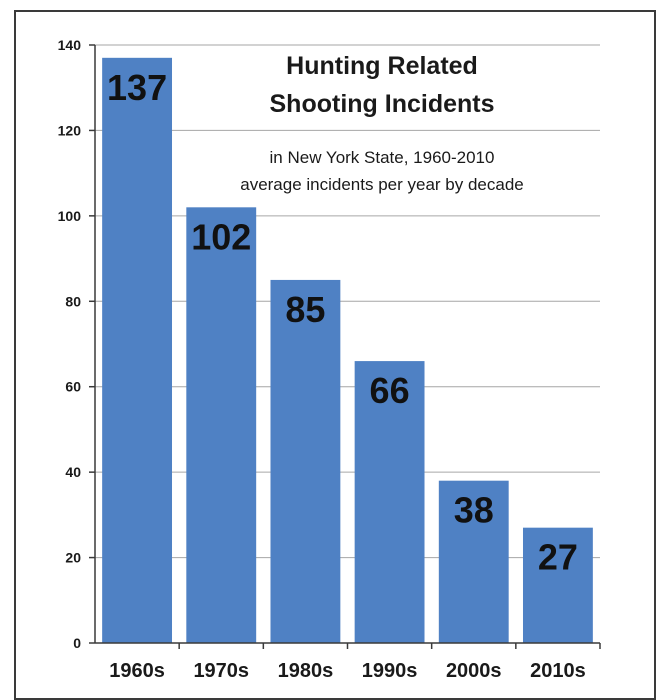 Image resolution: width=670 pixels, height=700 pixels. Describe the element at coordinates (73, 387) in the screenshot. I see `y-tick-label: 60` at that location.